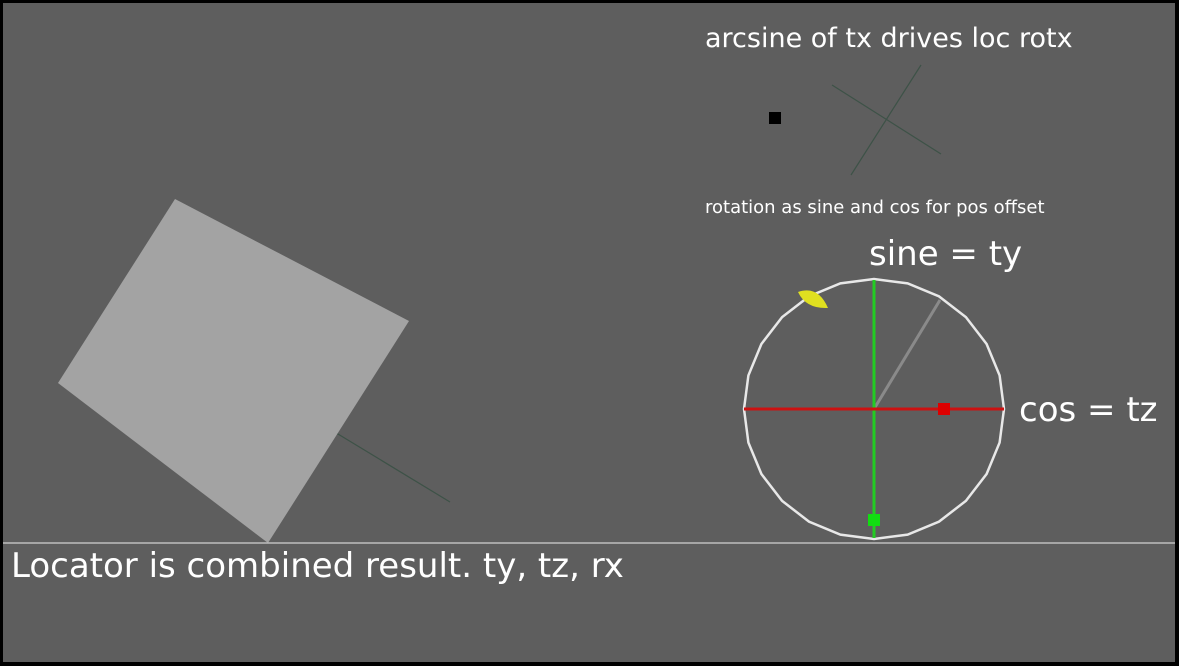 The width and height of the screenshot is (1179, 666). What do you see at coordinates (946, 254) in the screenshot?
I see `sine-label: sine = ty` at bounding box center [946, 254].